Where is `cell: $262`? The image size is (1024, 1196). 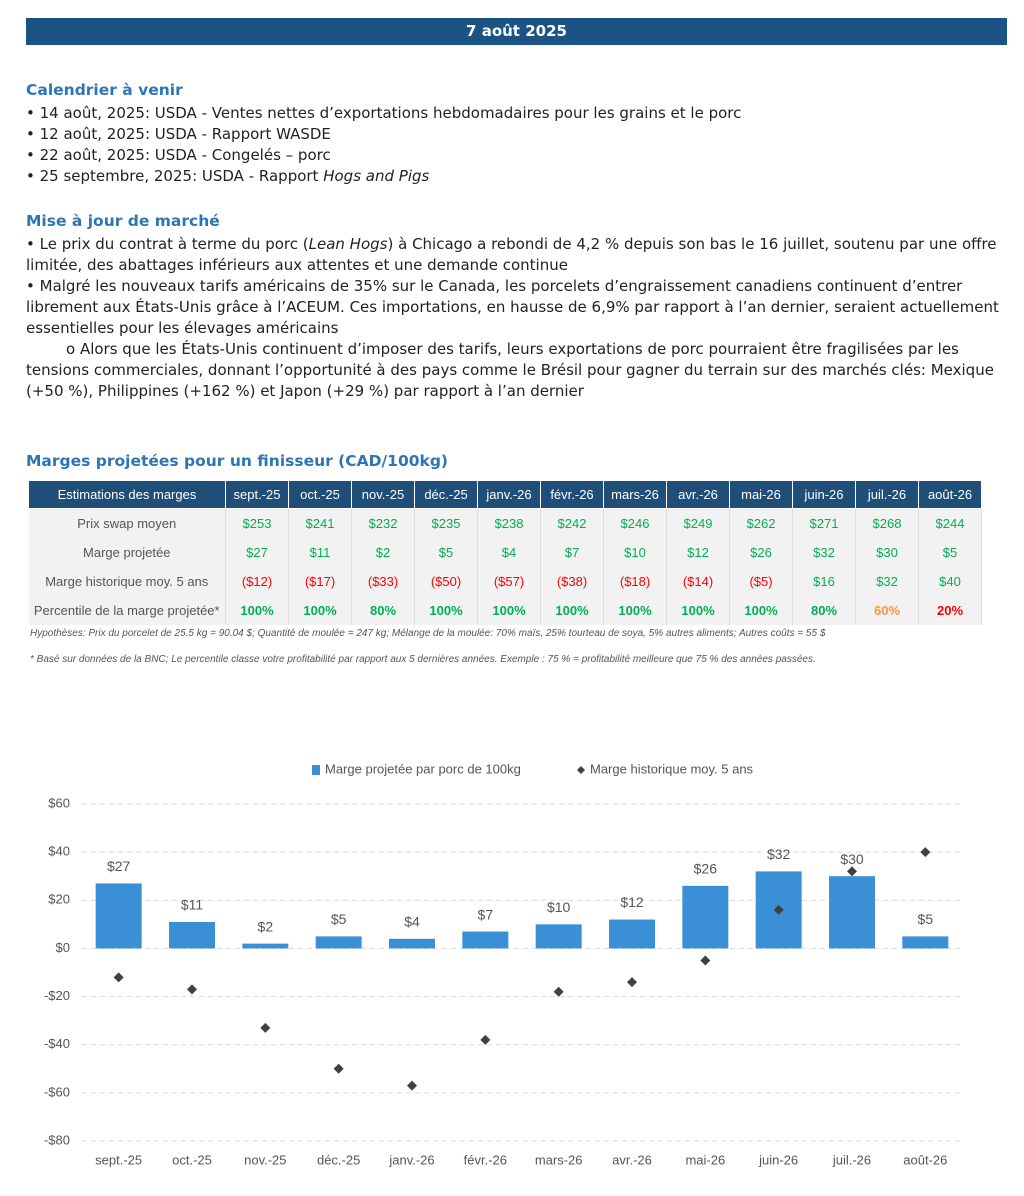 cell: $262 is located at coordinates (761, 523).